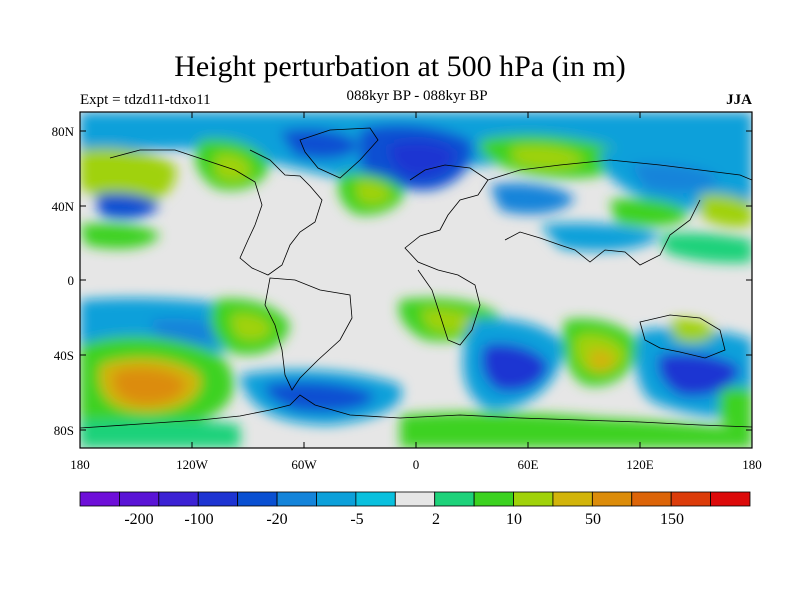  What do you see at coordinates (699, 375) in the screenshot?
I see `australia-low-core` at bounding box center [699, 375].